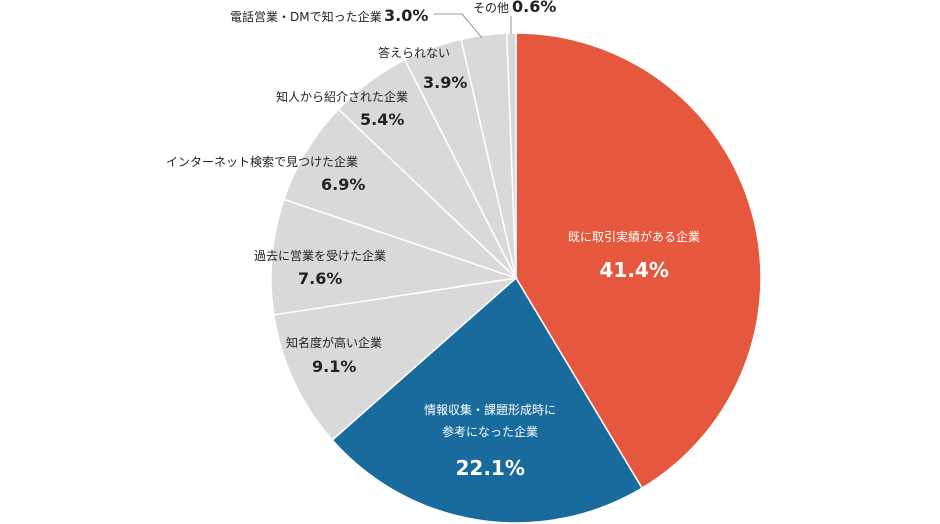 The image size is (940, 524). Describe the element at coordinates (491, 8) in the screenshot. I see `slice-label: その他` at that location.